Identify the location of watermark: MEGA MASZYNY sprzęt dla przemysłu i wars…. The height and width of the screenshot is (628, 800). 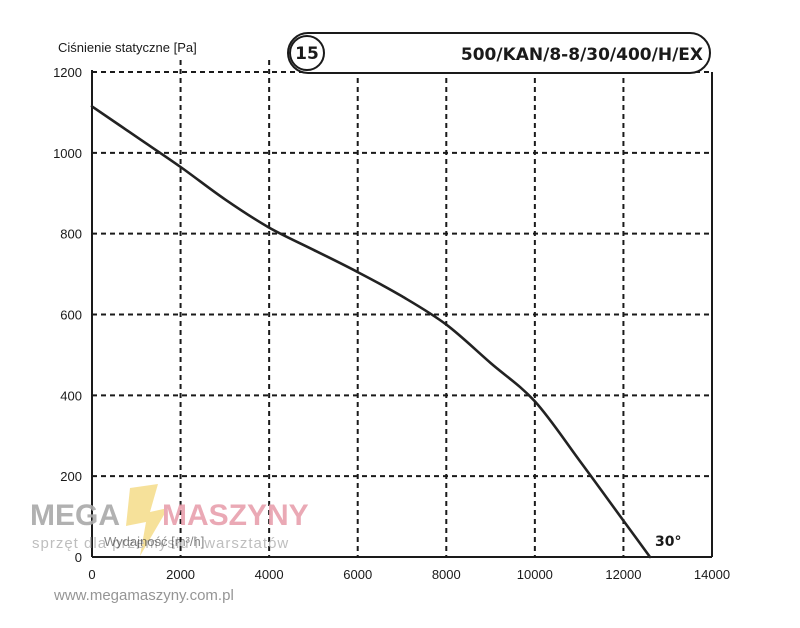
(169, 544).